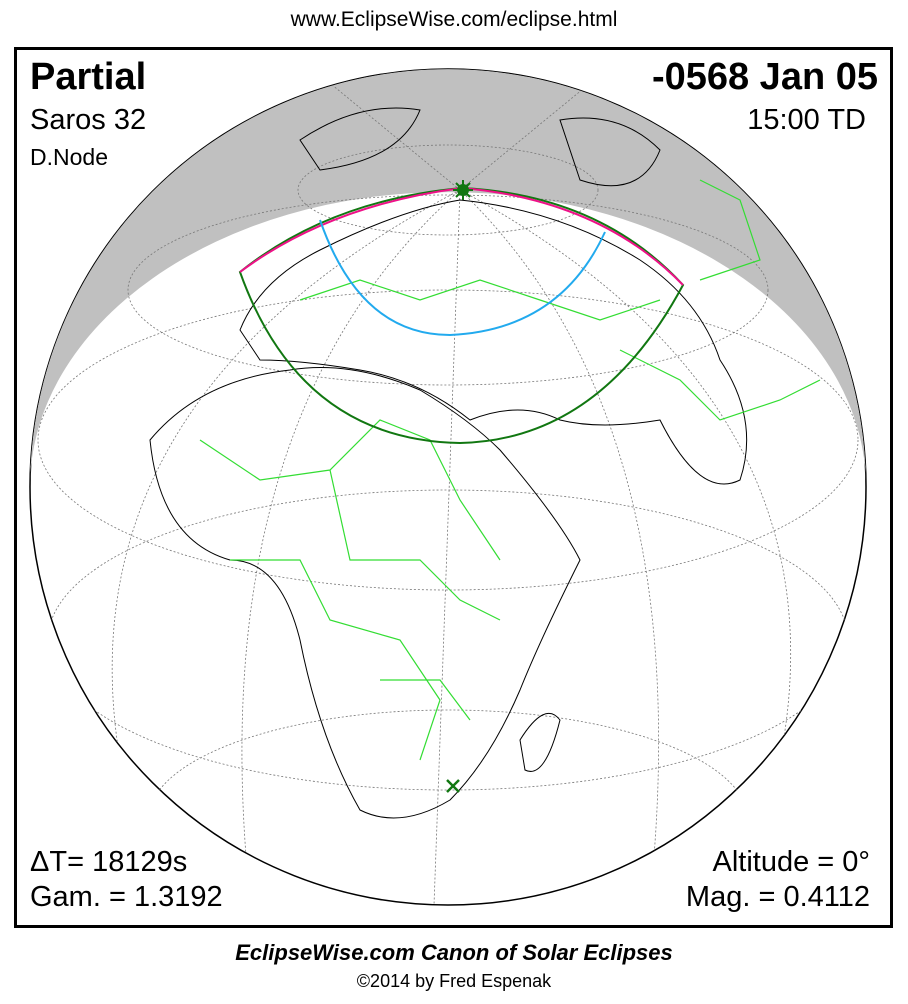 This screenshot has height=1004, width=908. I want to click on greatest-eclipse-star-icon, so click(463, 190).